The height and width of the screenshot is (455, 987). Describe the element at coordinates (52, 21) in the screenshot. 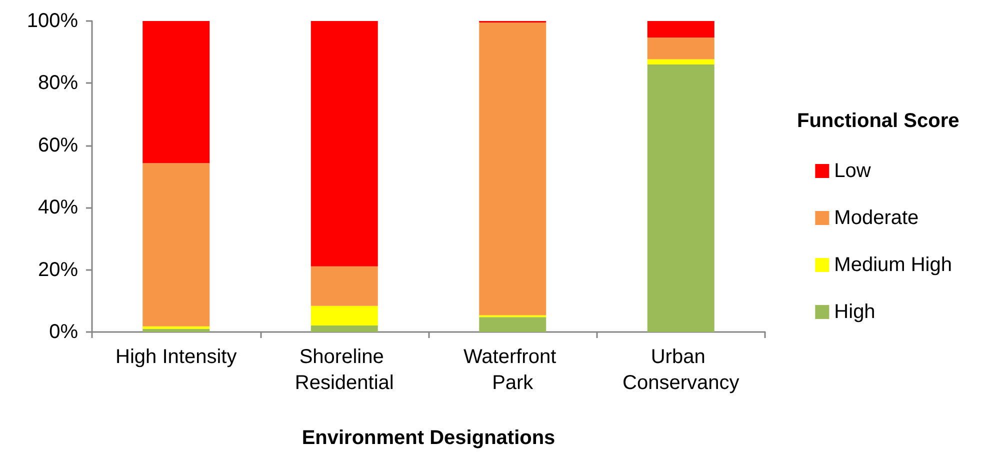

I see `y-tick-label: 100%` at that location.